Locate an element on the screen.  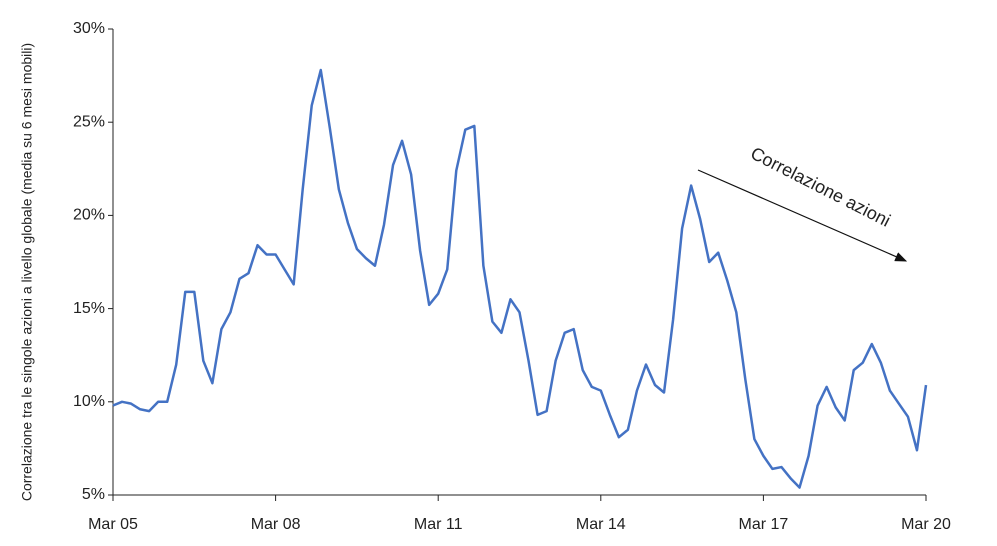
y-tick-label: 5% is located at coordinates (93, 494).